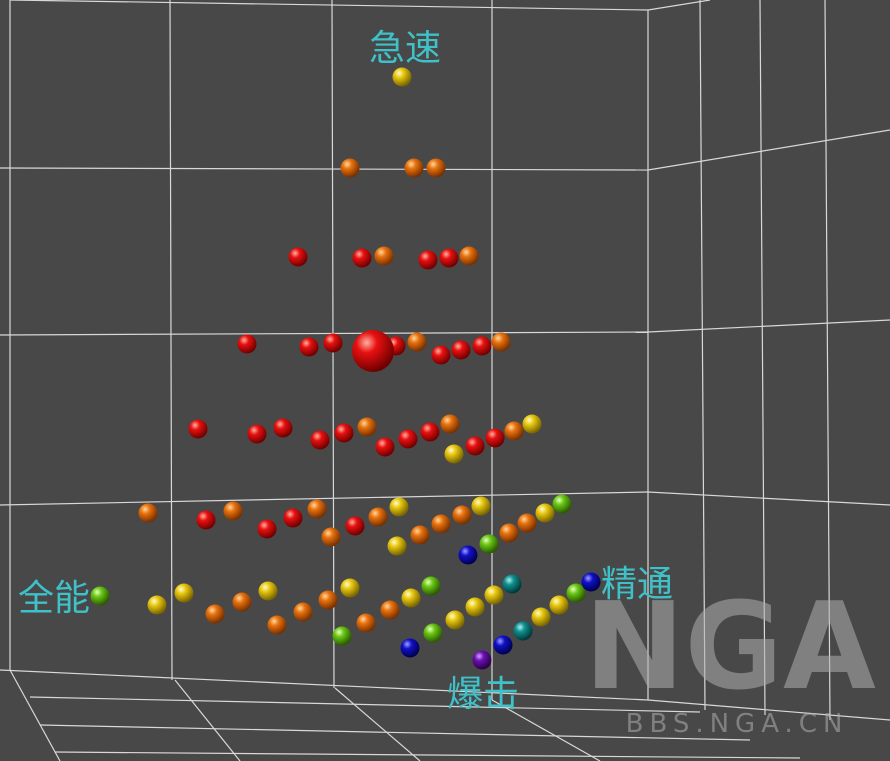 The height and width of the screenshot is (761, 890). I want to click on watermark-site: BBS.NGA.CN, so click(737, 724).